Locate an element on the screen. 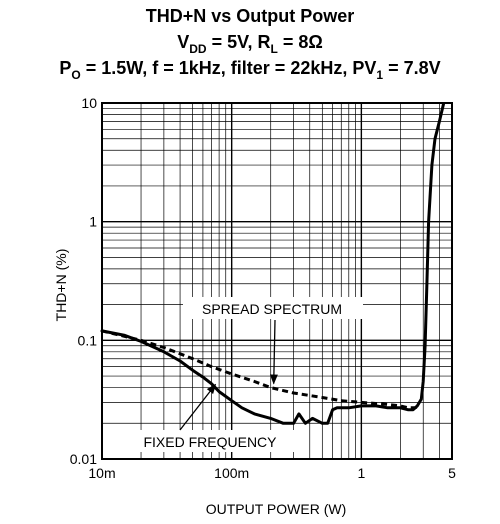  chart-subtitle-1: VDD = 5V, RL = 8Ω is located at coordinates (250, 44).